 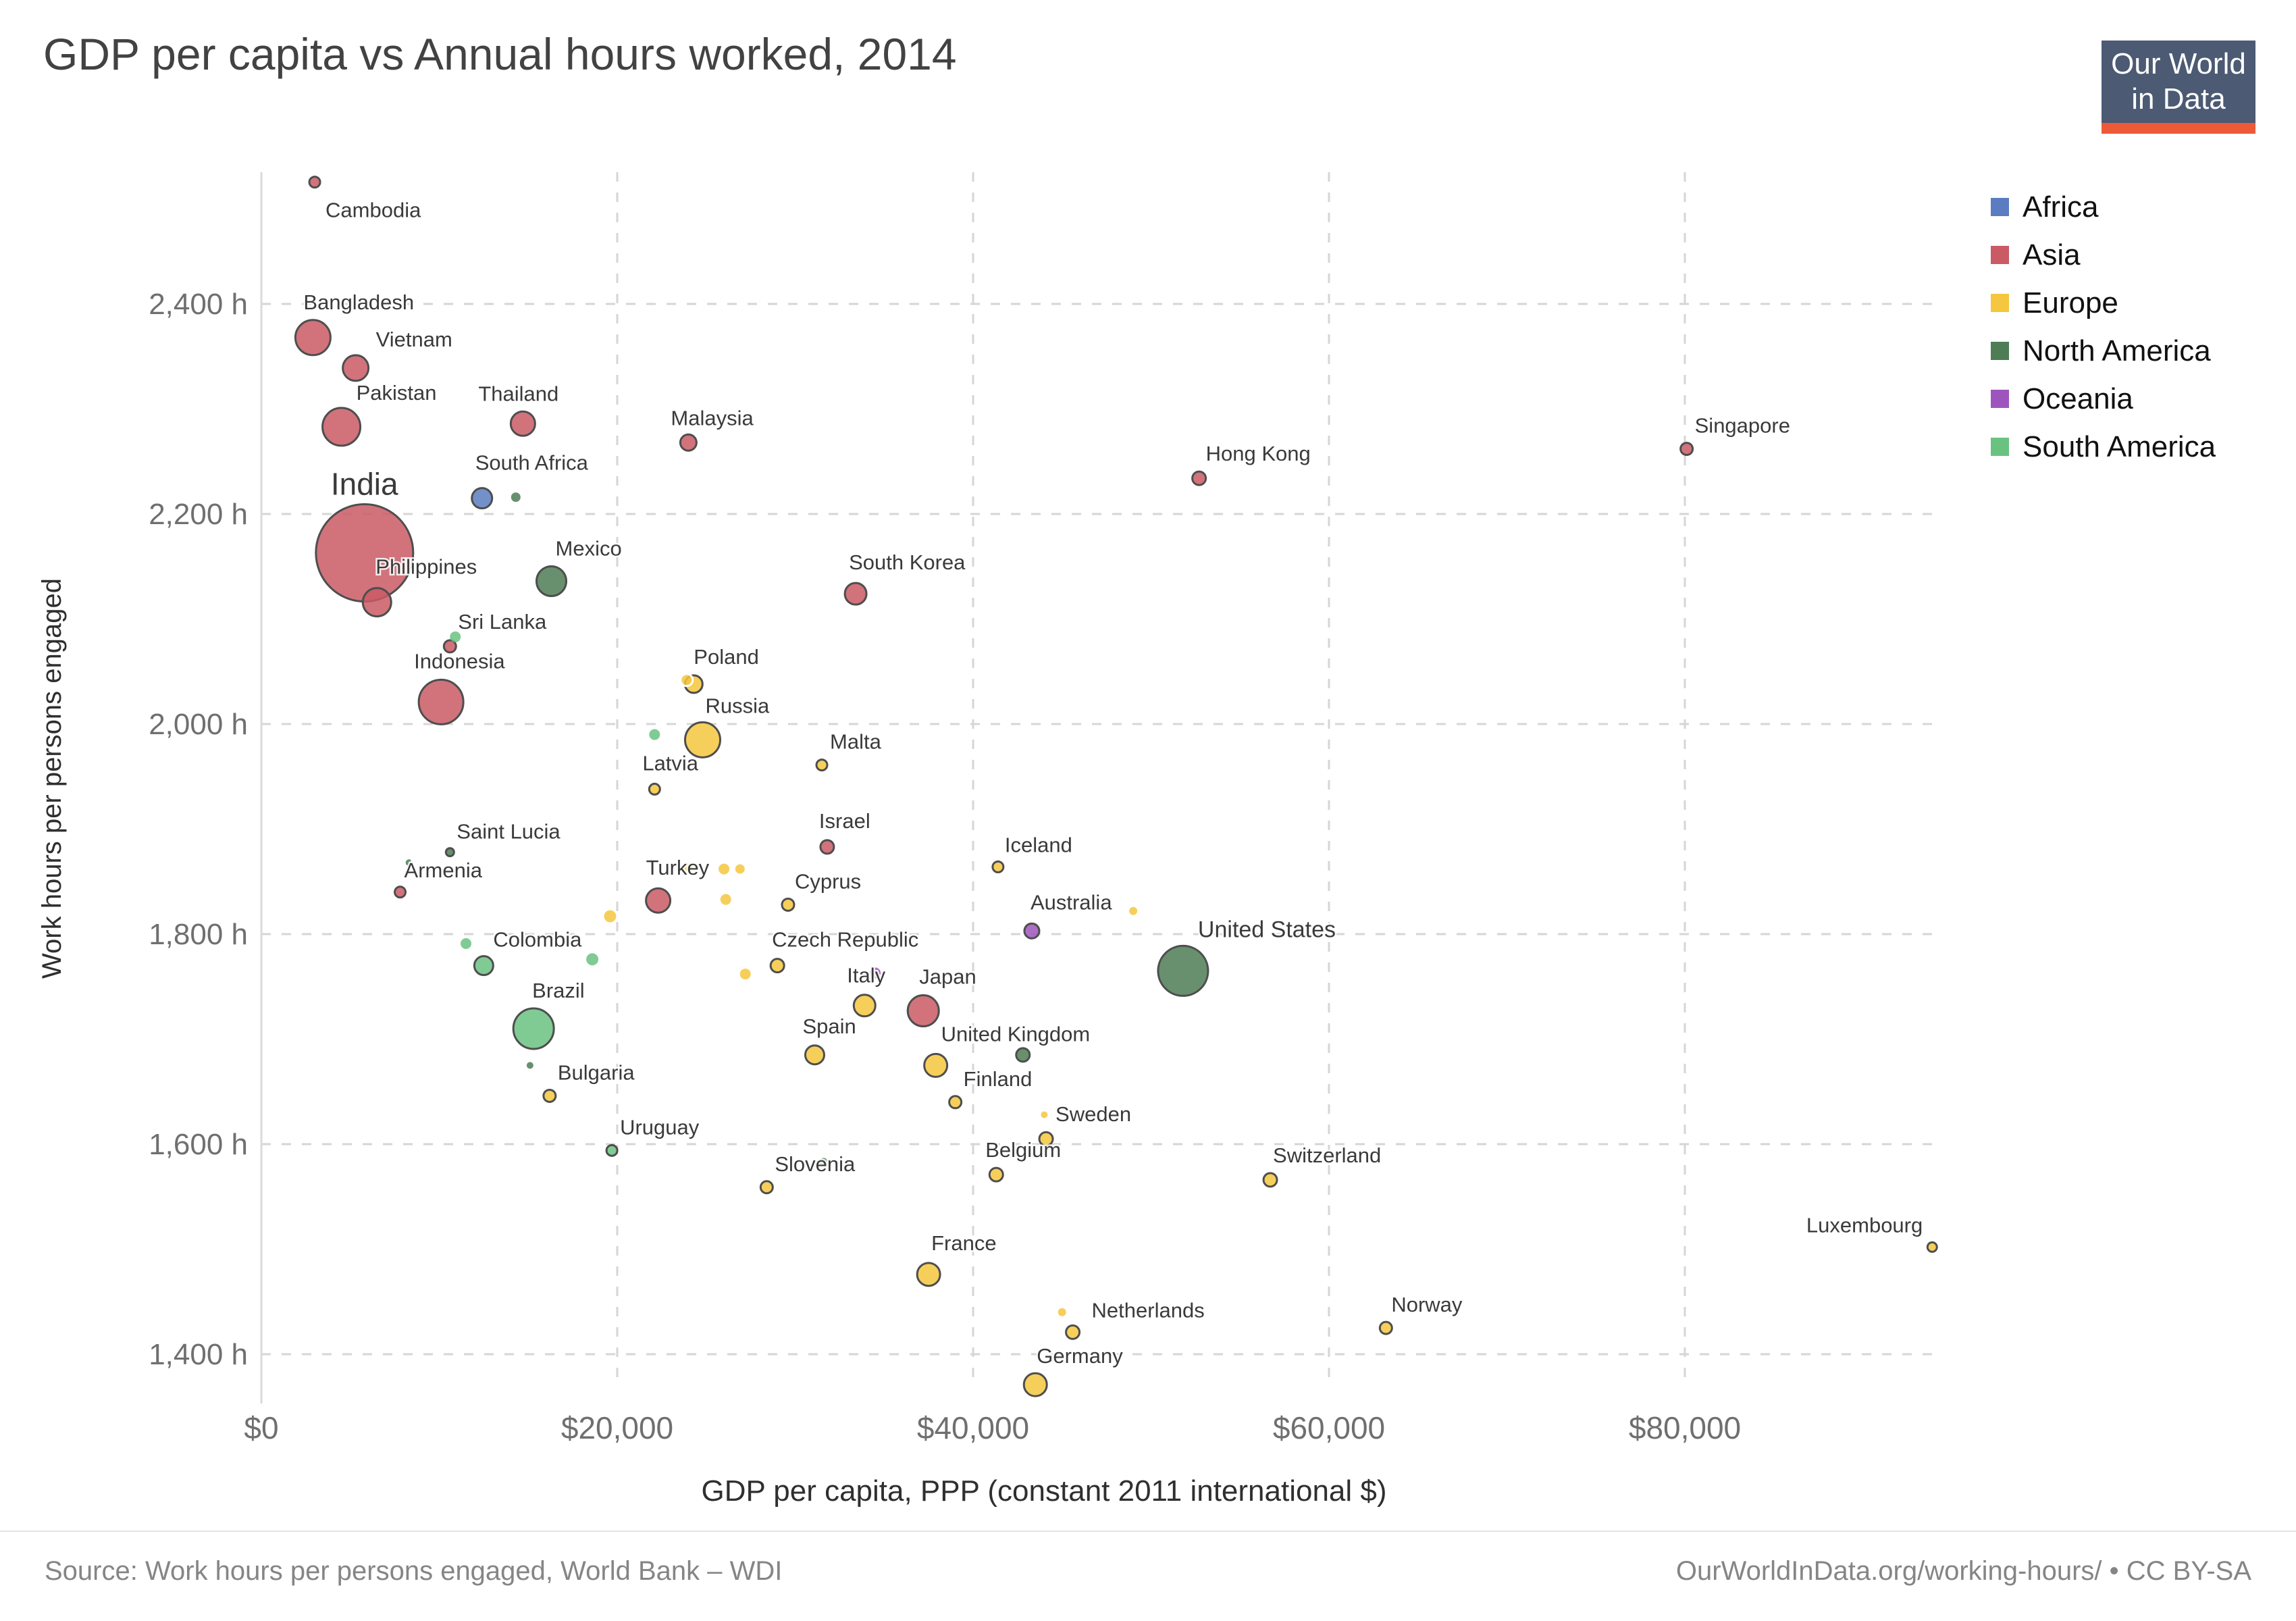 I want to click on scatter-point-spain, so click(x=815, y=1055).